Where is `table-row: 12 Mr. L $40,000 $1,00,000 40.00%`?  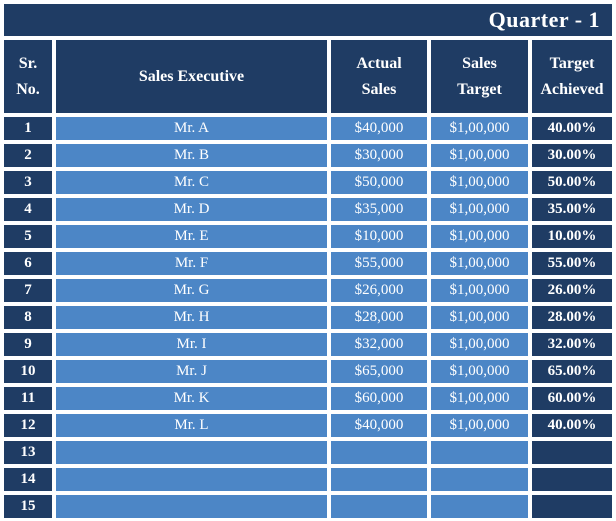
table-row: 12 Mr. L $40,000 $1,00,000 40.00% is located at coordinates (308, 425).